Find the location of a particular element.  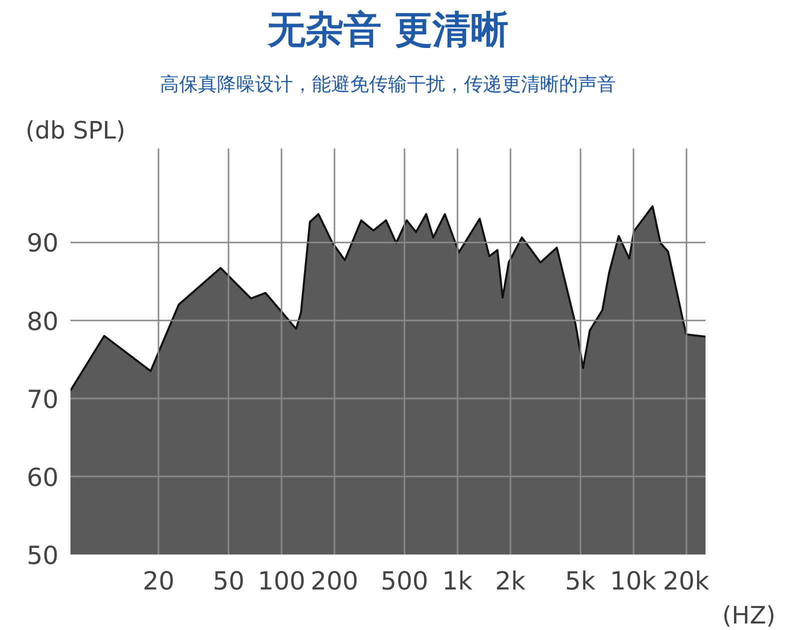

x-tick-label: 50 is located at coordinates (228, 581).